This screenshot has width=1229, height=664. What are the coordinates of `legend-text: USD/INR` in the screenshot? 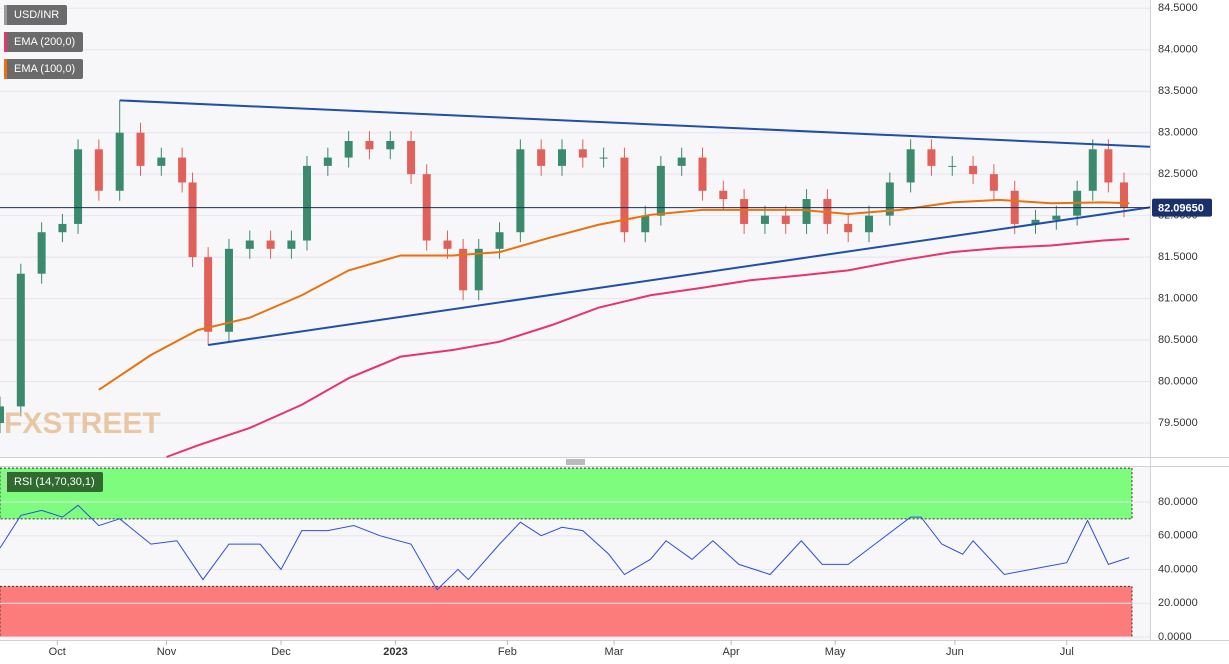 It's located at (37, 15).